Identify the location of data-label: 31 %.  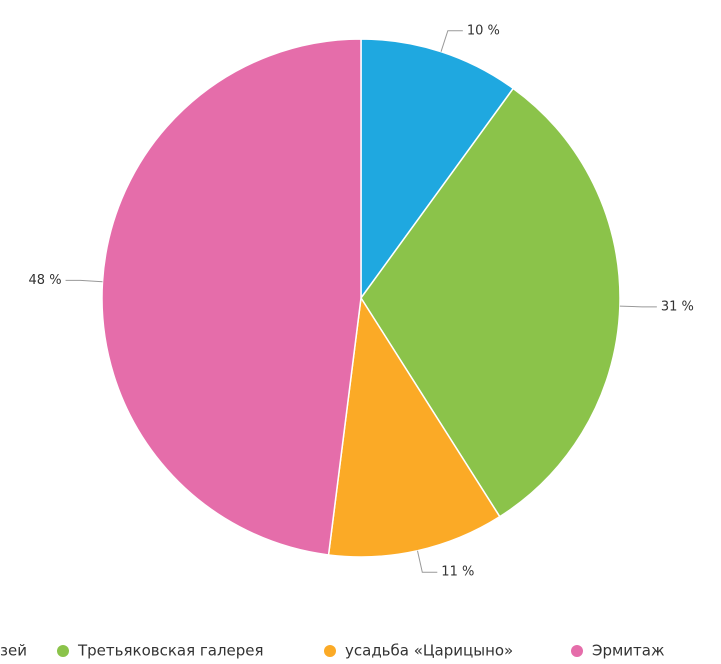
(677, 306).